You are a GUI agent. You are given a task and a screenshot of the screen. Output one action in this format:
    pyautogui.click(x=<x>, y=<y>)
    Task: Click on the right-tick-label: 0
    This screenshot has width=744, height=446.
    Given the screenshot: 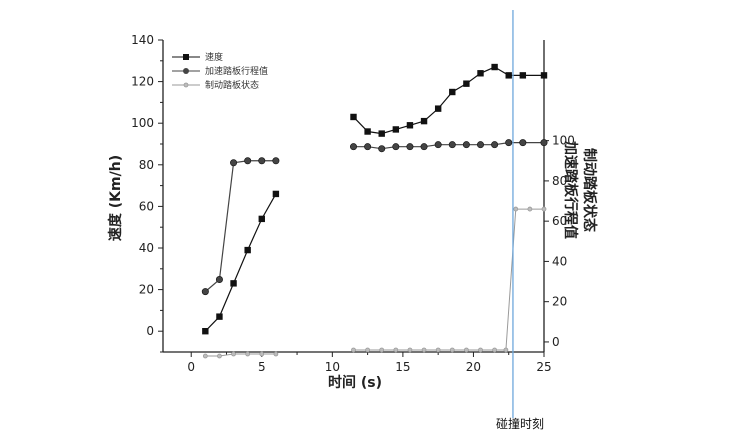 What is the action you would take?
    pyautogui.click(x=556, y=342)
    